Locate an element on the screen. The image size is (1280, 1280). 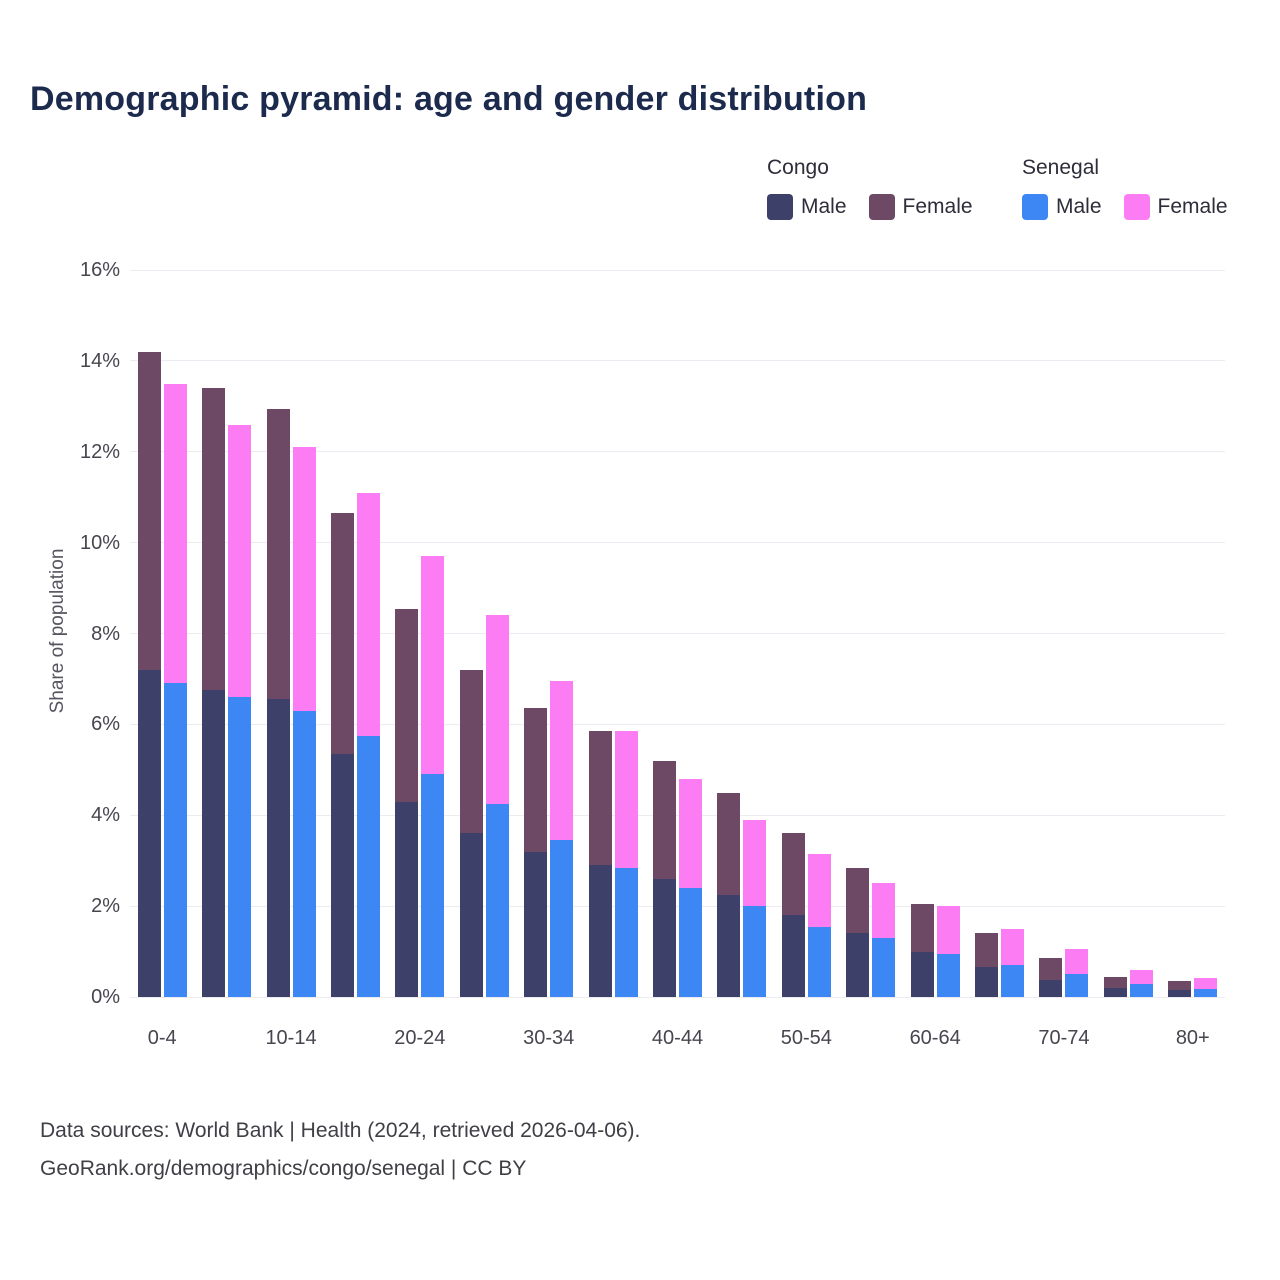
legend-item-senegal-male: Male is located at coordinates (1062, 207).